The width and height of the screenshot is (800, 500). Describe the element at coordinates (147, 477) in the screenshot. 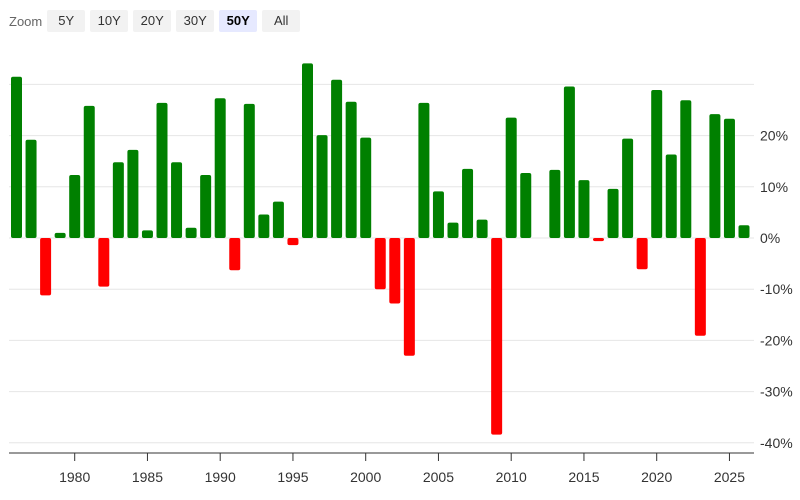

I see `x-tick-label: 1985` at that location.